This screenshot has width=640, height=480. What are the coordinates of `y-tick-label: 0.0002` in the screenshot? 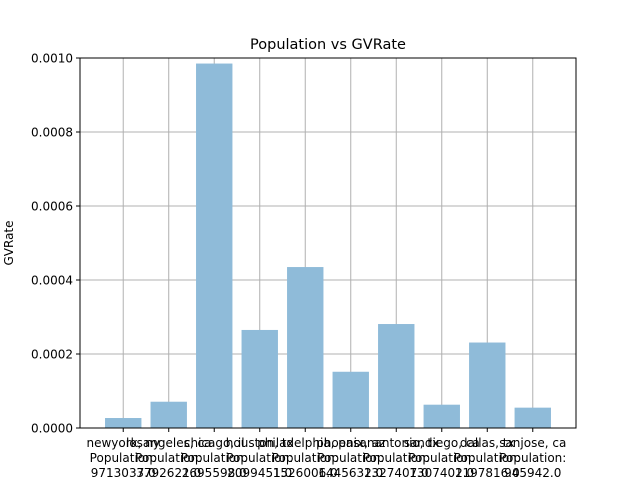 It's located at (52, 355).